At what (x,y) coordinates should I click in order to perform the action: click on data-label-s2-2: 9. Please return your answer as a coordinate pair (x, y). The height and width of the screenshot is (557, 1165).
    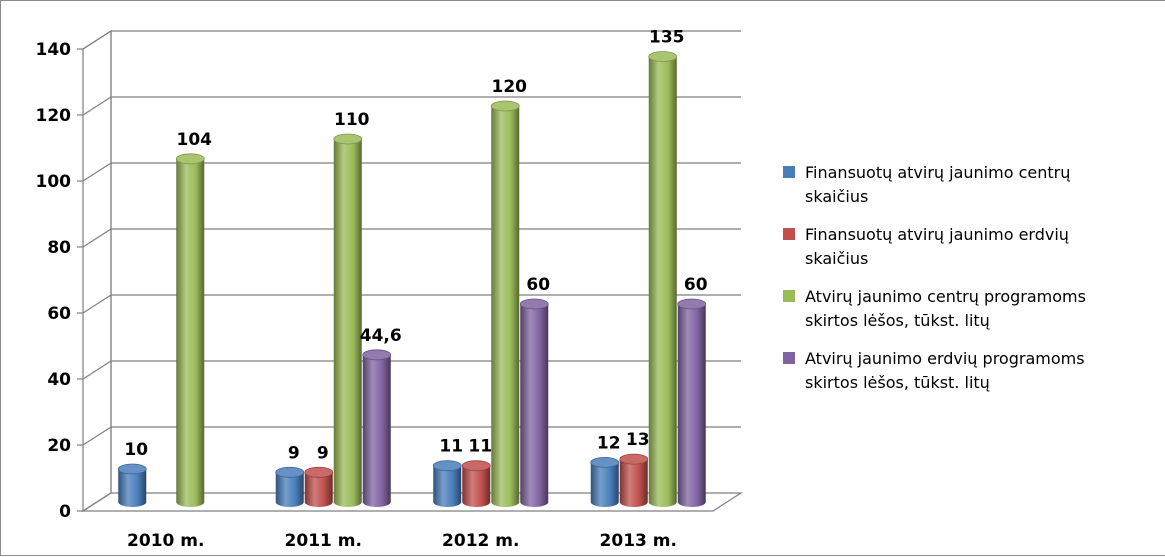
    Looking at the image, I should click on (323, 453).